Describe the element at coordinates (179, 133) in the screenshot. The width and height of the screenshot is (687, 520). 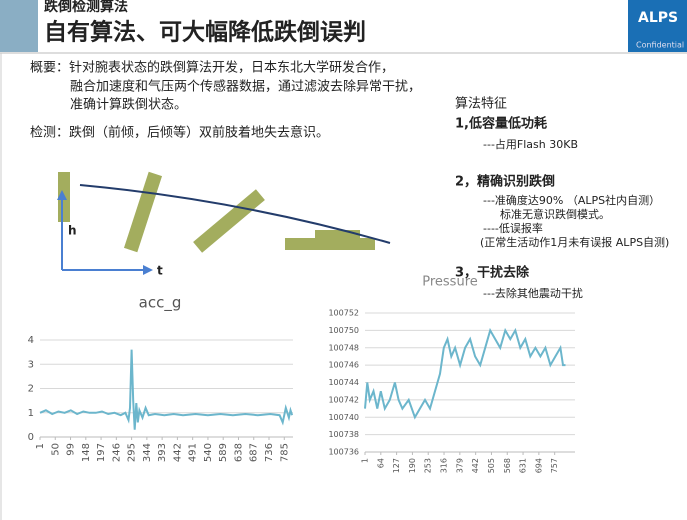
I see `detection: 检测：跌倒（前倾，后倾等）双前肢着地失去意识。` at that location.